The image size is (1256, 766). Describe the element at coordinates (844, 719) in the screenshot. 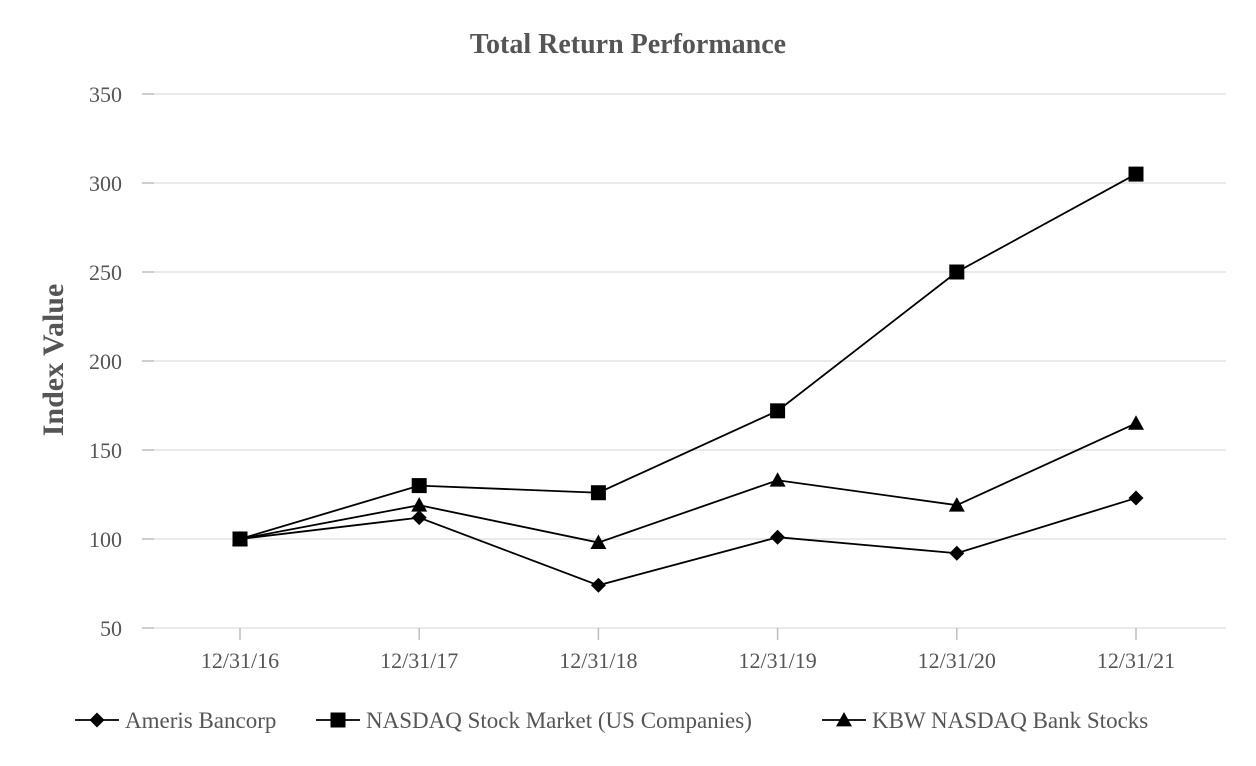

I see `legend-marker-triangle` at that location.